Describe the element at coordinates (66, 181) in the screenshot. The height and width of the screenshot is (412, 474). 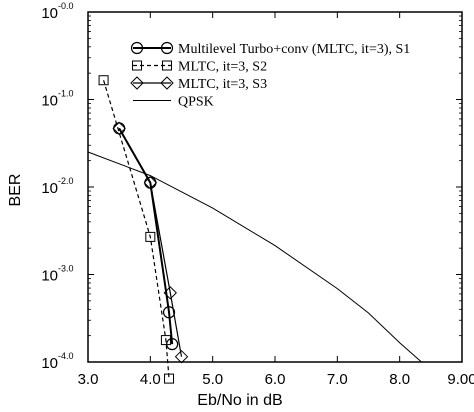
I see `y-tick-exponent: -2.0` at that location.